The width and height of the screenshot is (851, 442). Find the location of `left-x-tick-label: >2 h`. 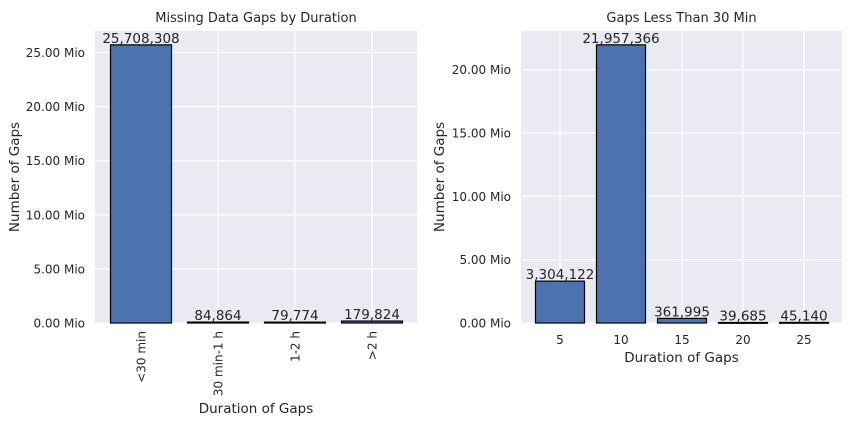

left-x-tick-label: >2 h is located at coordinates (373, 345).